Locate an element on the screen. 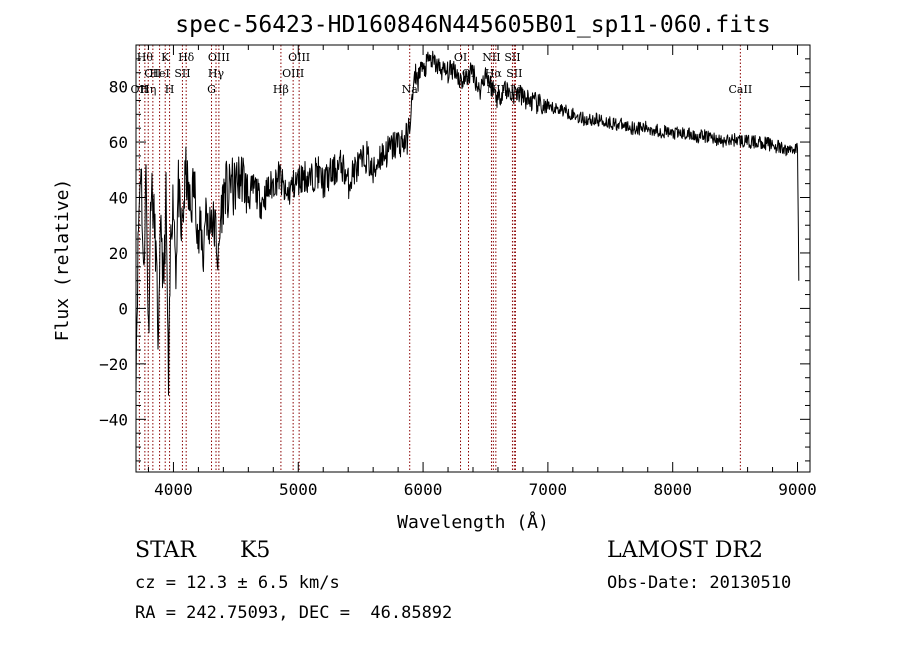  line-marker-label: Hη is located at coordinates (148, 89).